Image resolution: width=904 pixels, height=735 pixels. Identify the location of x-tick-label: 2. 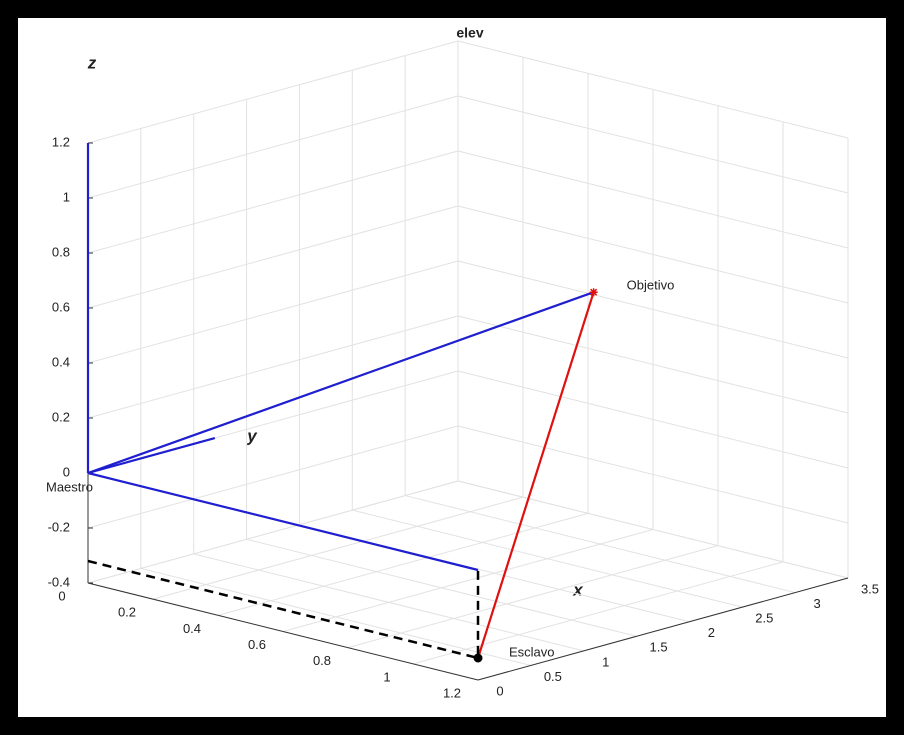
(711, 632).